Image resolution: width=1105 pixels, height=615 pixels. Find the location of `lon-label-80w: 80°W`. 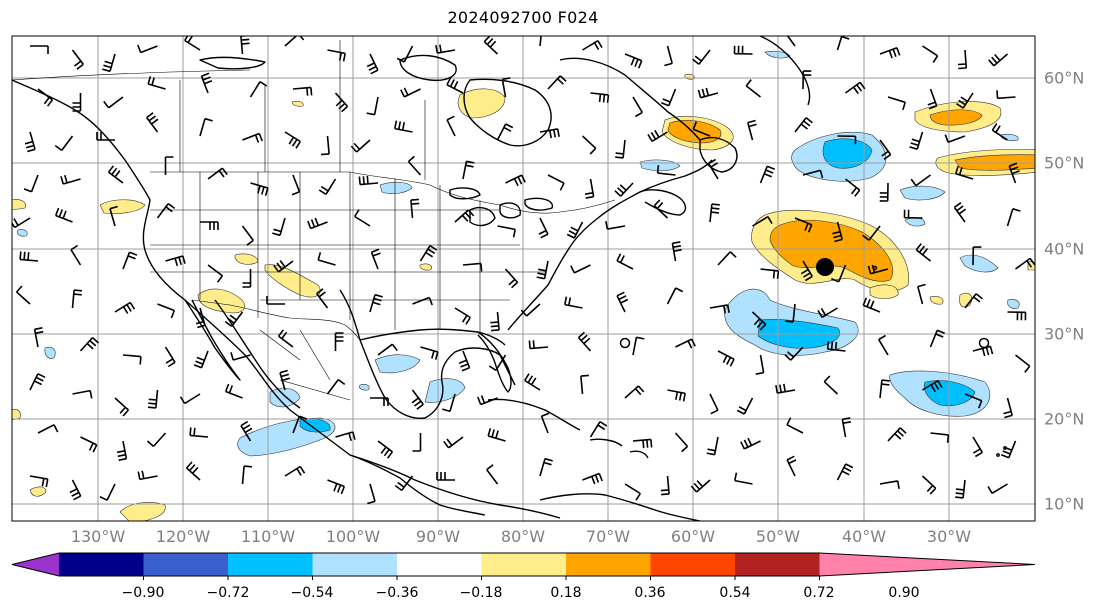

lon-label-80w: 80°W is located at coordinates (523, 536).